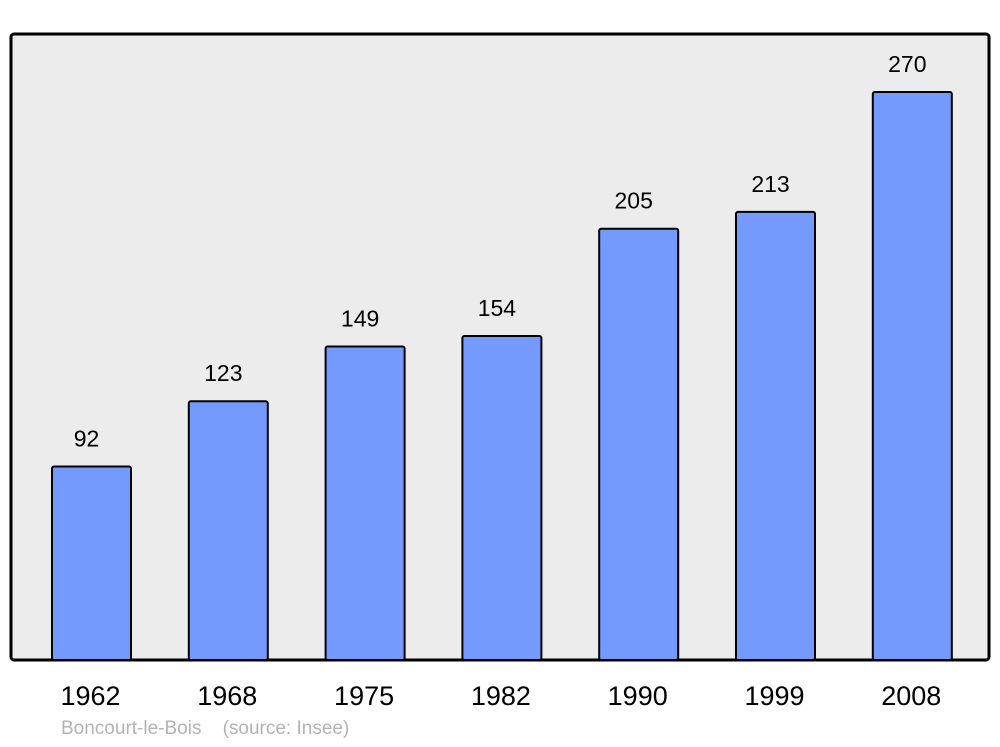  I want to click on x-tick-label-1990: 1990, so click(638, 696).